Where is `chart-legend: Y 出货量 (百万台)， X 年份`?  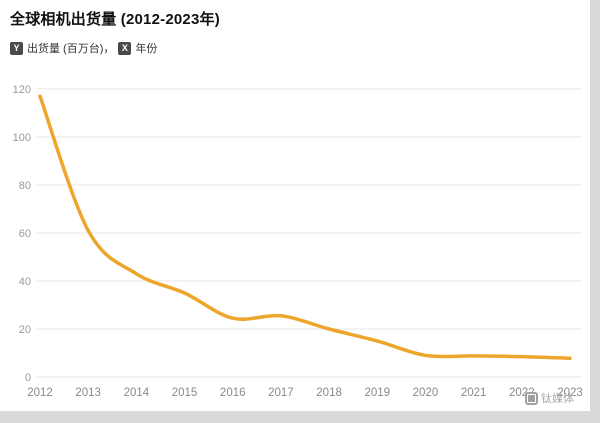
chart-legend: Y 出货量 (百万台)， X 年份 is located at coordinates (83, 48).